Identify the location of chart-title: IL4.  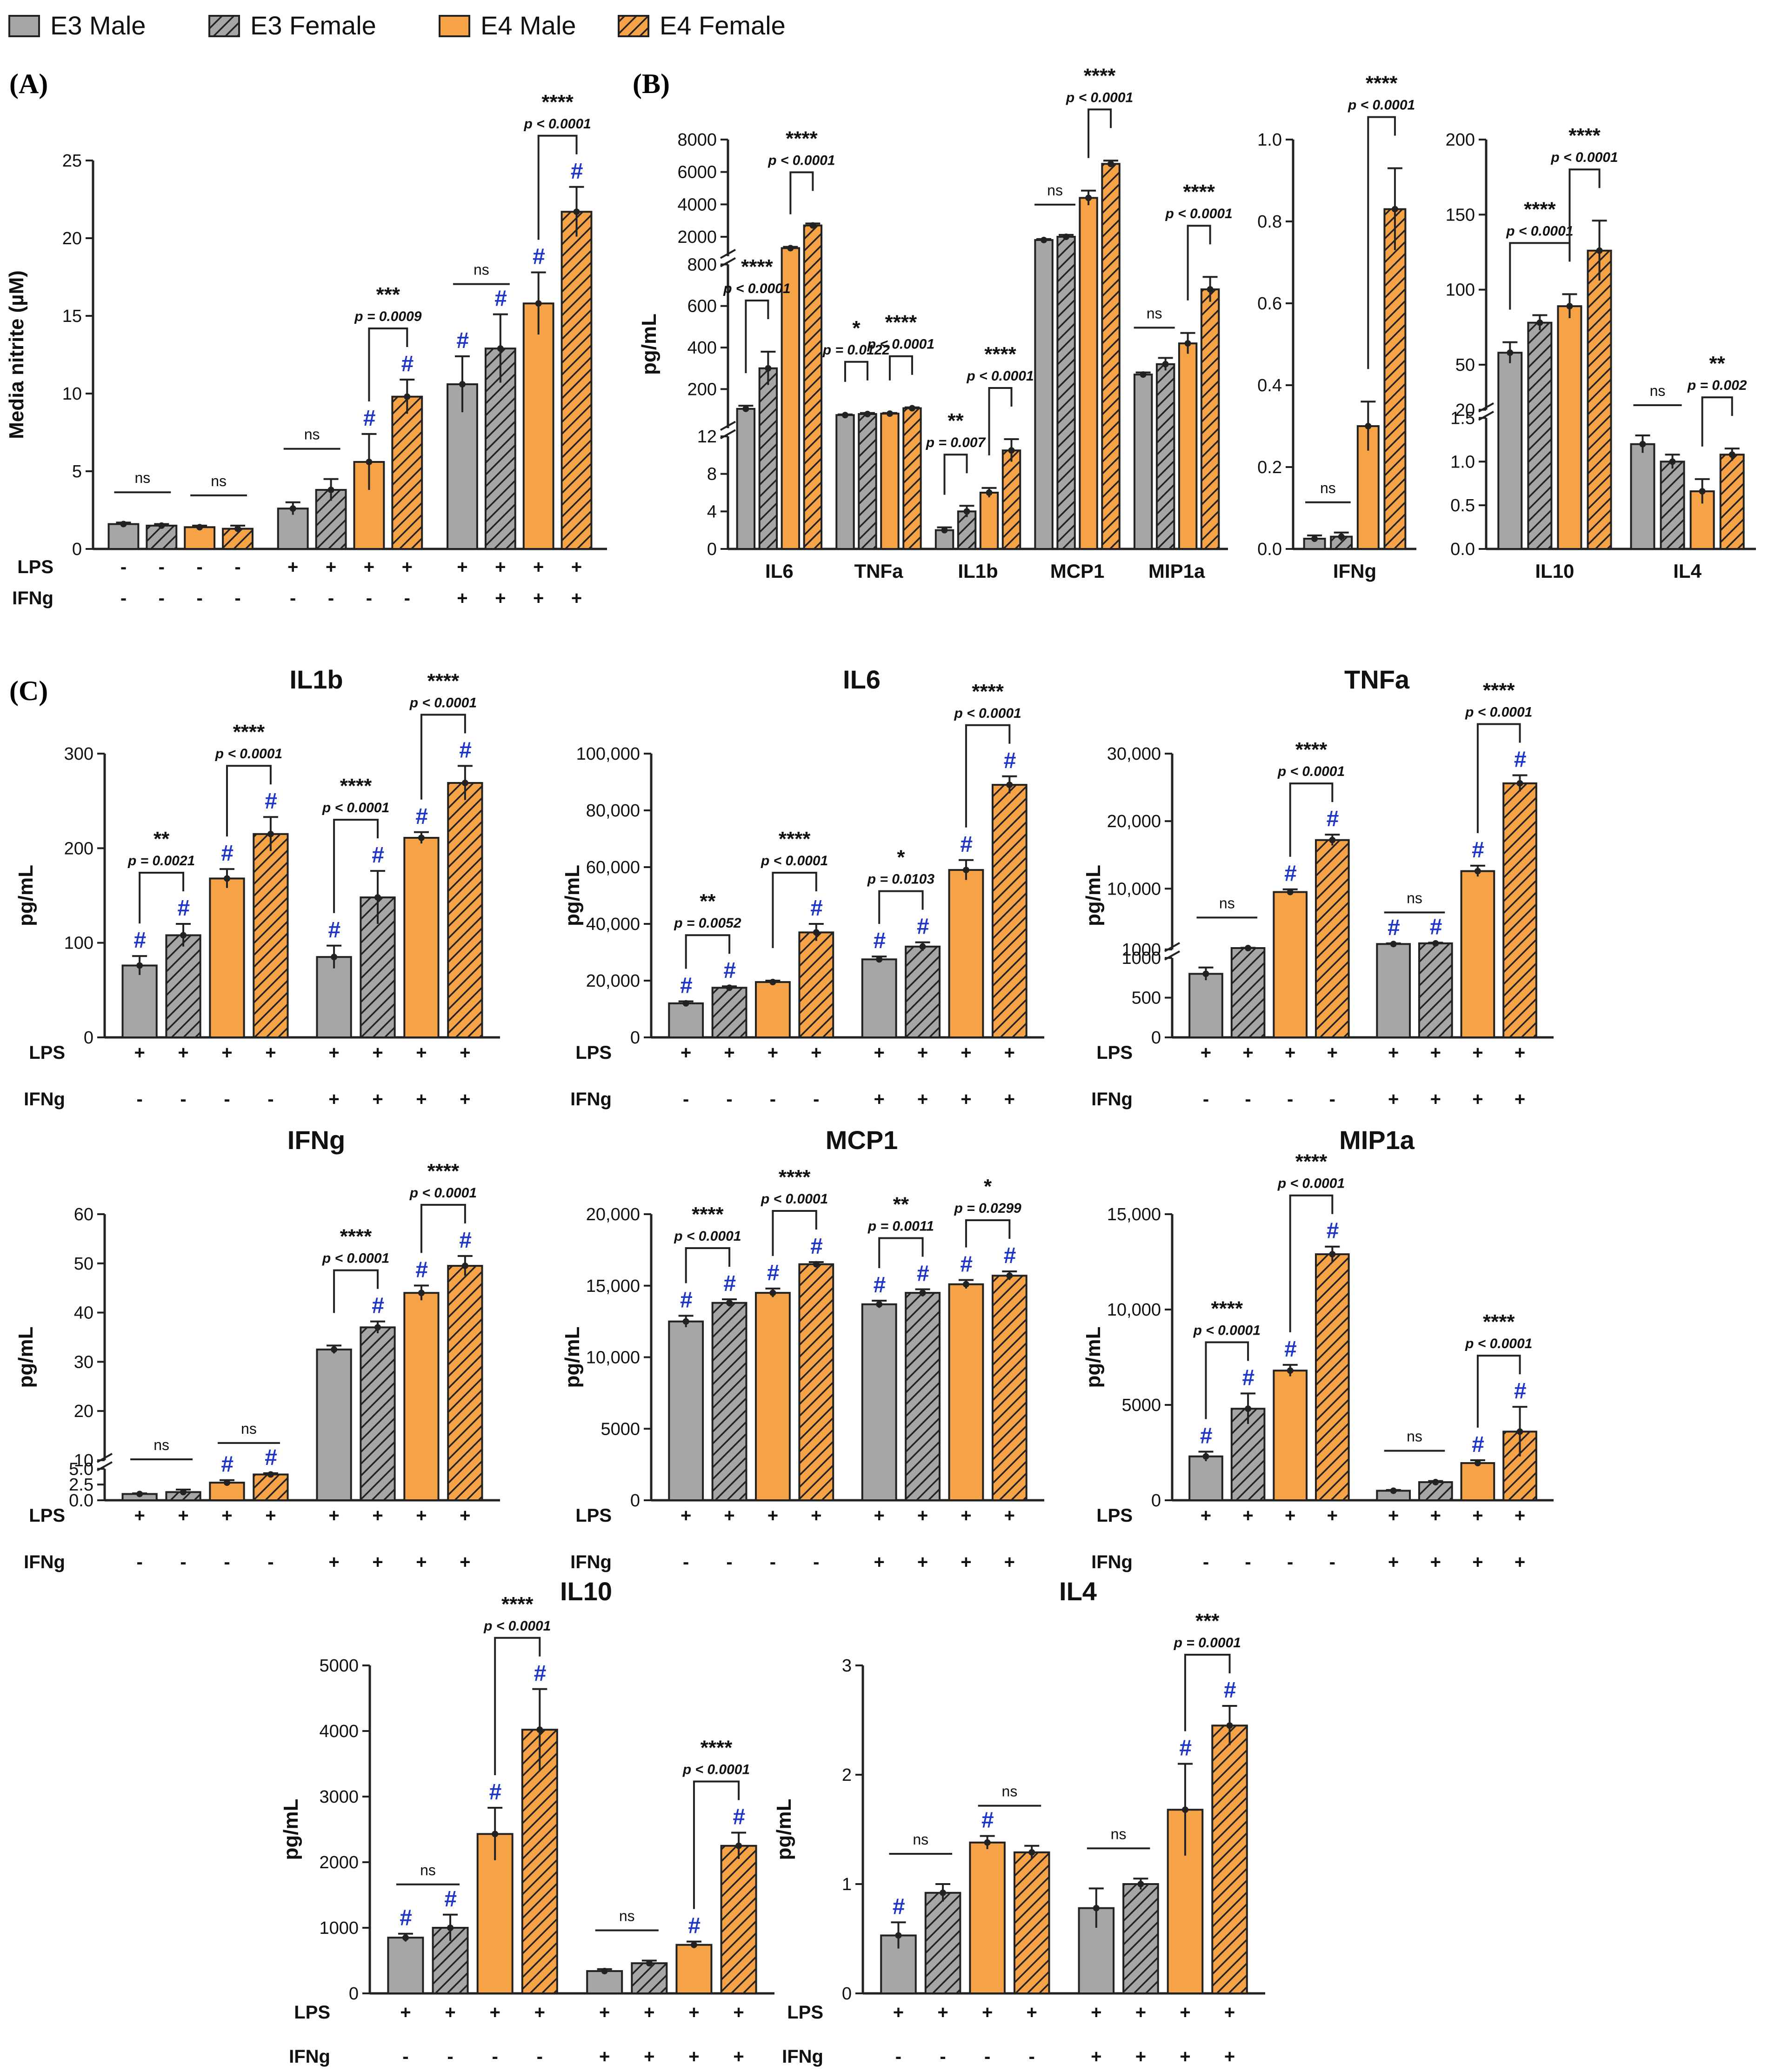
(1078, 1592).